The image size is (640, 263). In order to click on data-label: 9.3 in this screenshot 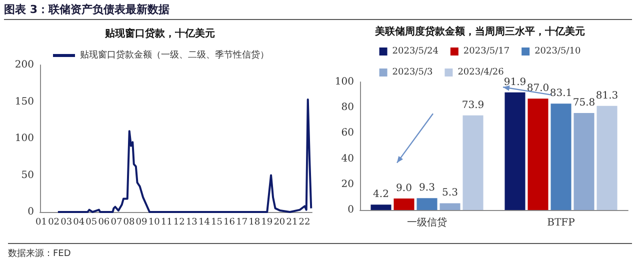, I will do `click(427, 188)`.